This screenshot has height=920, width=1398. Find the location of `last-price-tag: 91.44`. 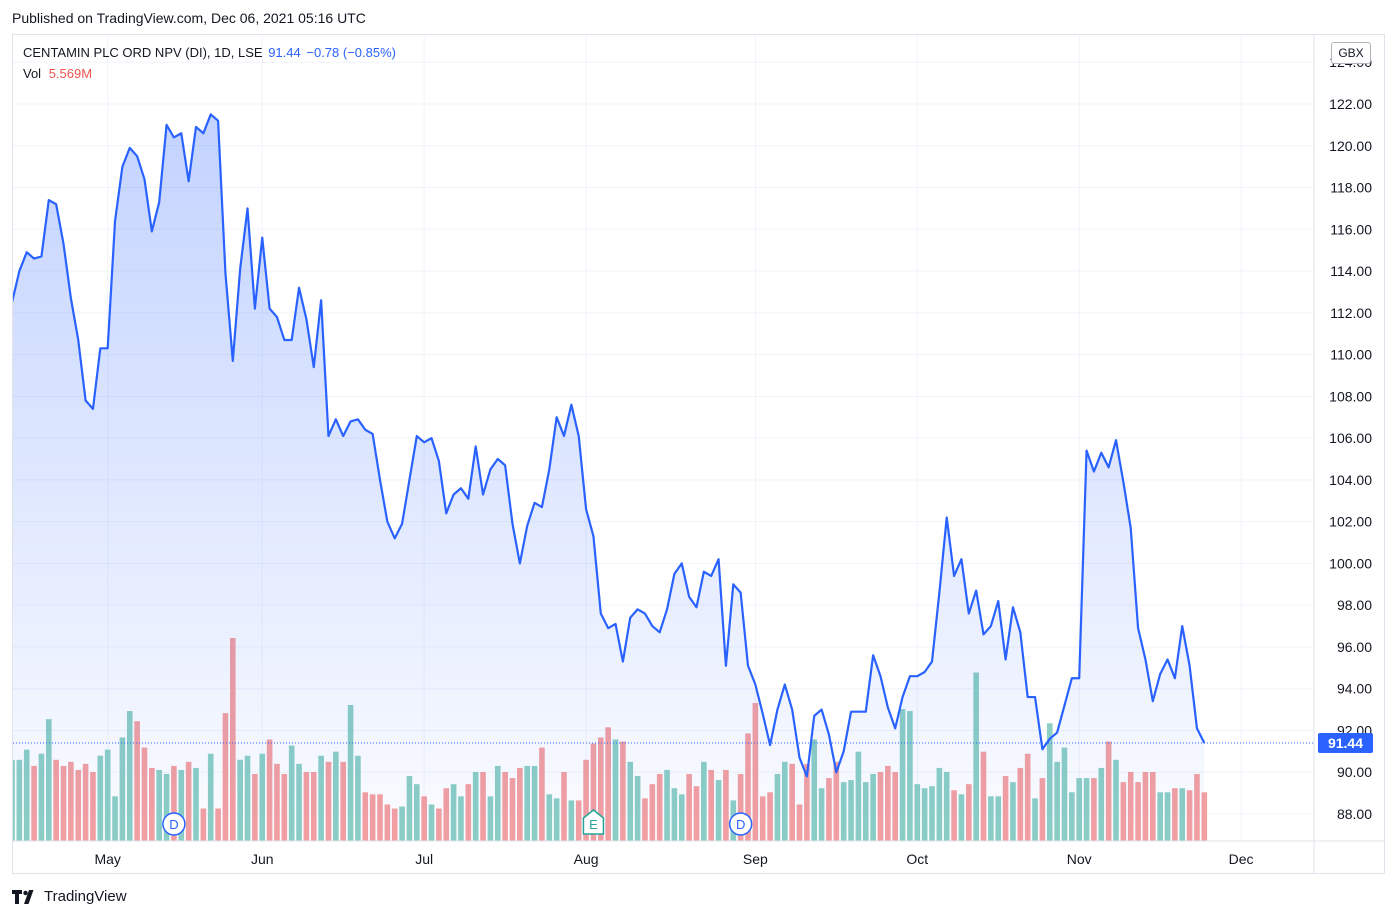

last-price-tag: 91.44 is located at coordinates (1345, 743).